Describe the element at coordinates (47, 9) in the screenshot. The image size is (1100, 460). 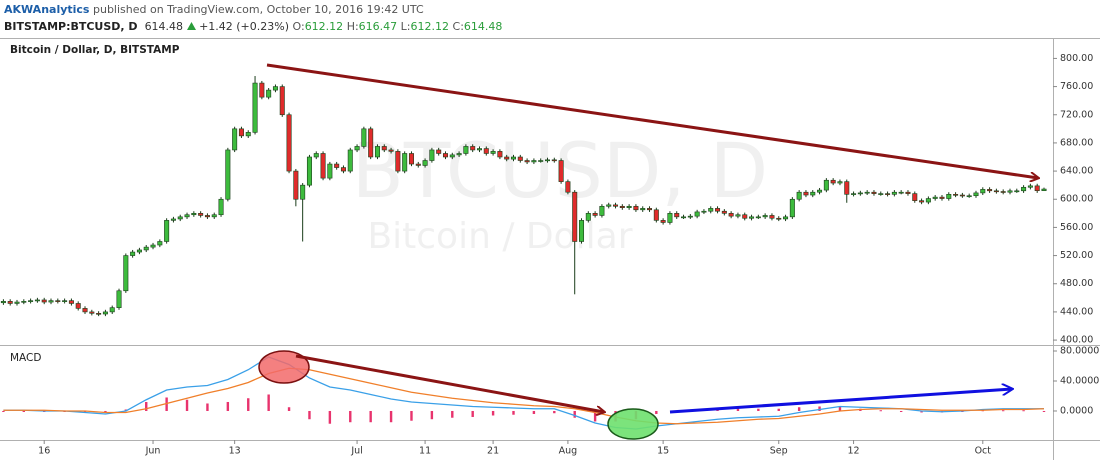
I see `author: AKWAnalytics` at that location.